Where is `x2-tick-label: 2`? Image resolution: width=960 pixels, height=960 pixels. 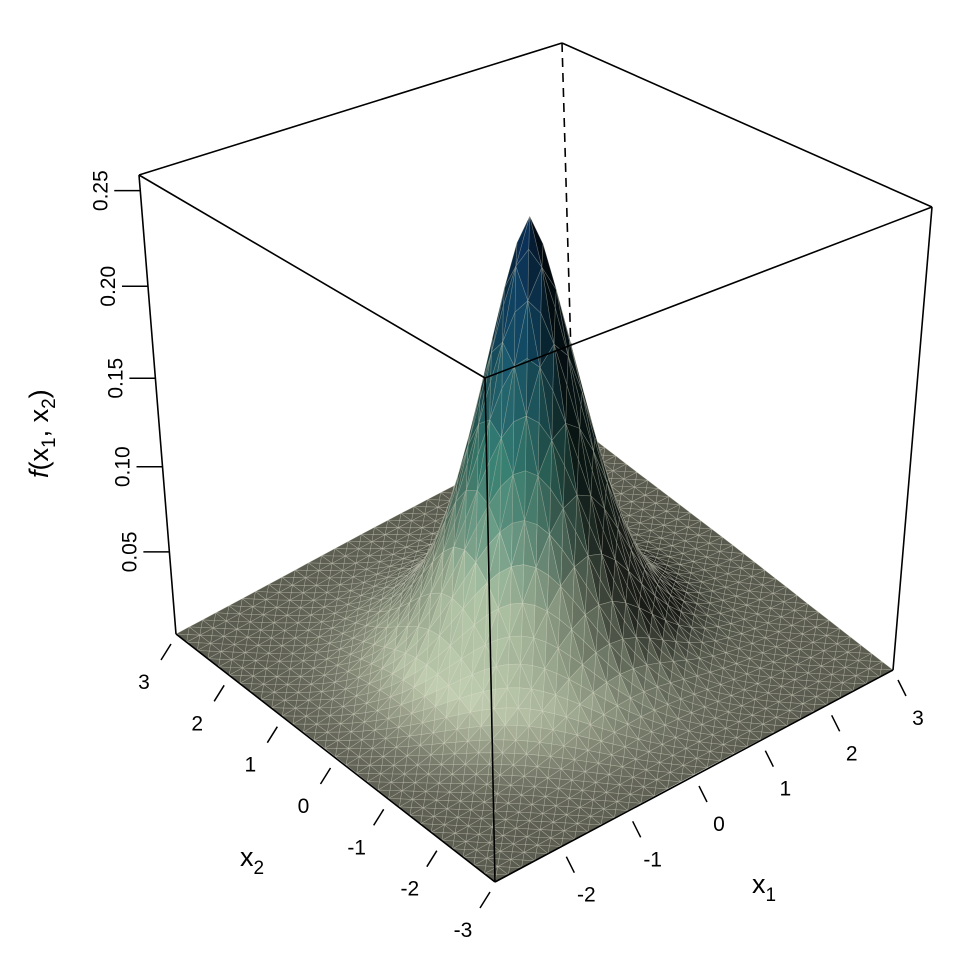
x2-tick-label: 2 is located at coordinates (197, 723).